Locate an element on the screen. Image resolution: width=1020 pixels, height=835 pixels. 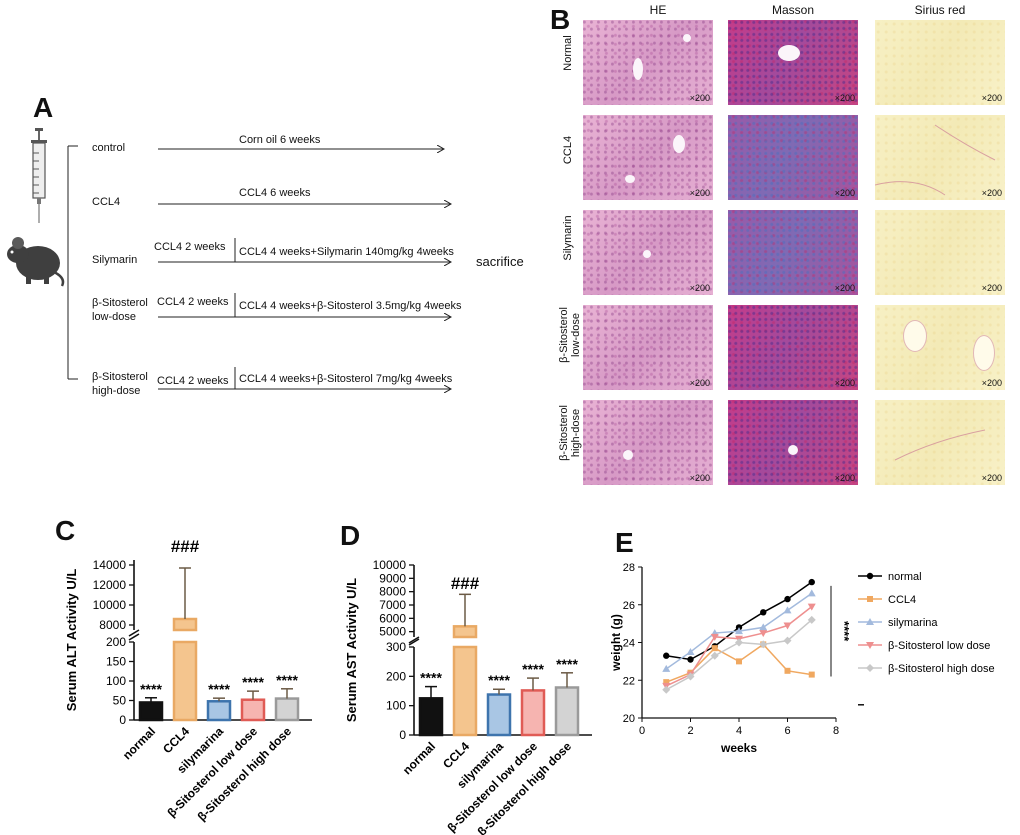
micrograph-masson-ccl4: ×200 is located at coordinates (793, 157).